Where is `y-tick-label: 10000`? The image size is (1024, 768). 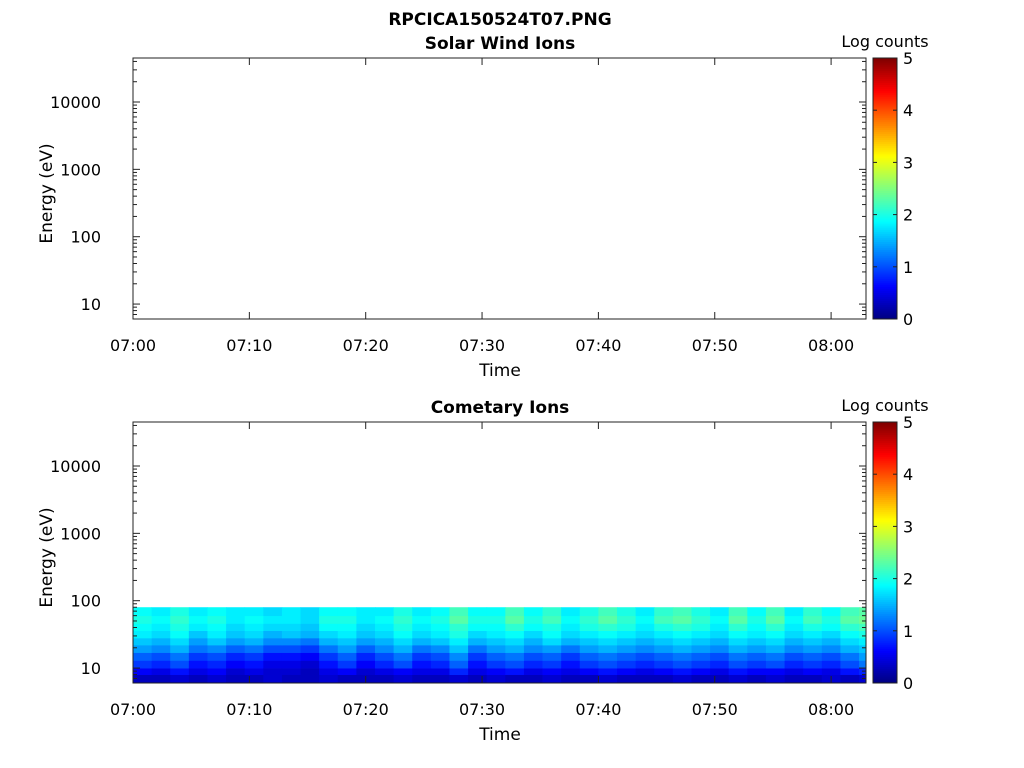
y-tick-label: 10000 is located at coordinates (75, 102).